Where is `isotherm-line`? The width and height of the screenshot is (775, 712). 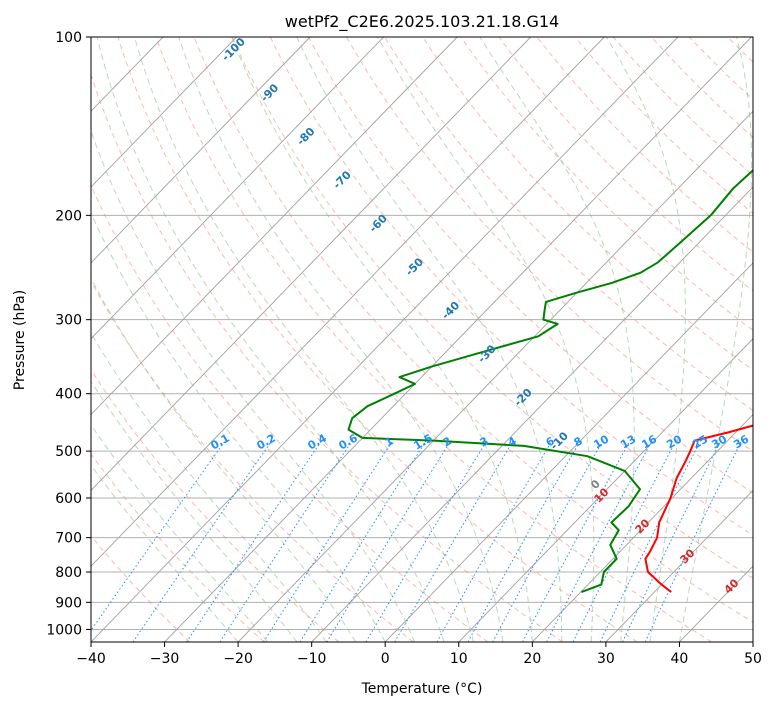 isotherm-line is located at coordinates (764, 339).